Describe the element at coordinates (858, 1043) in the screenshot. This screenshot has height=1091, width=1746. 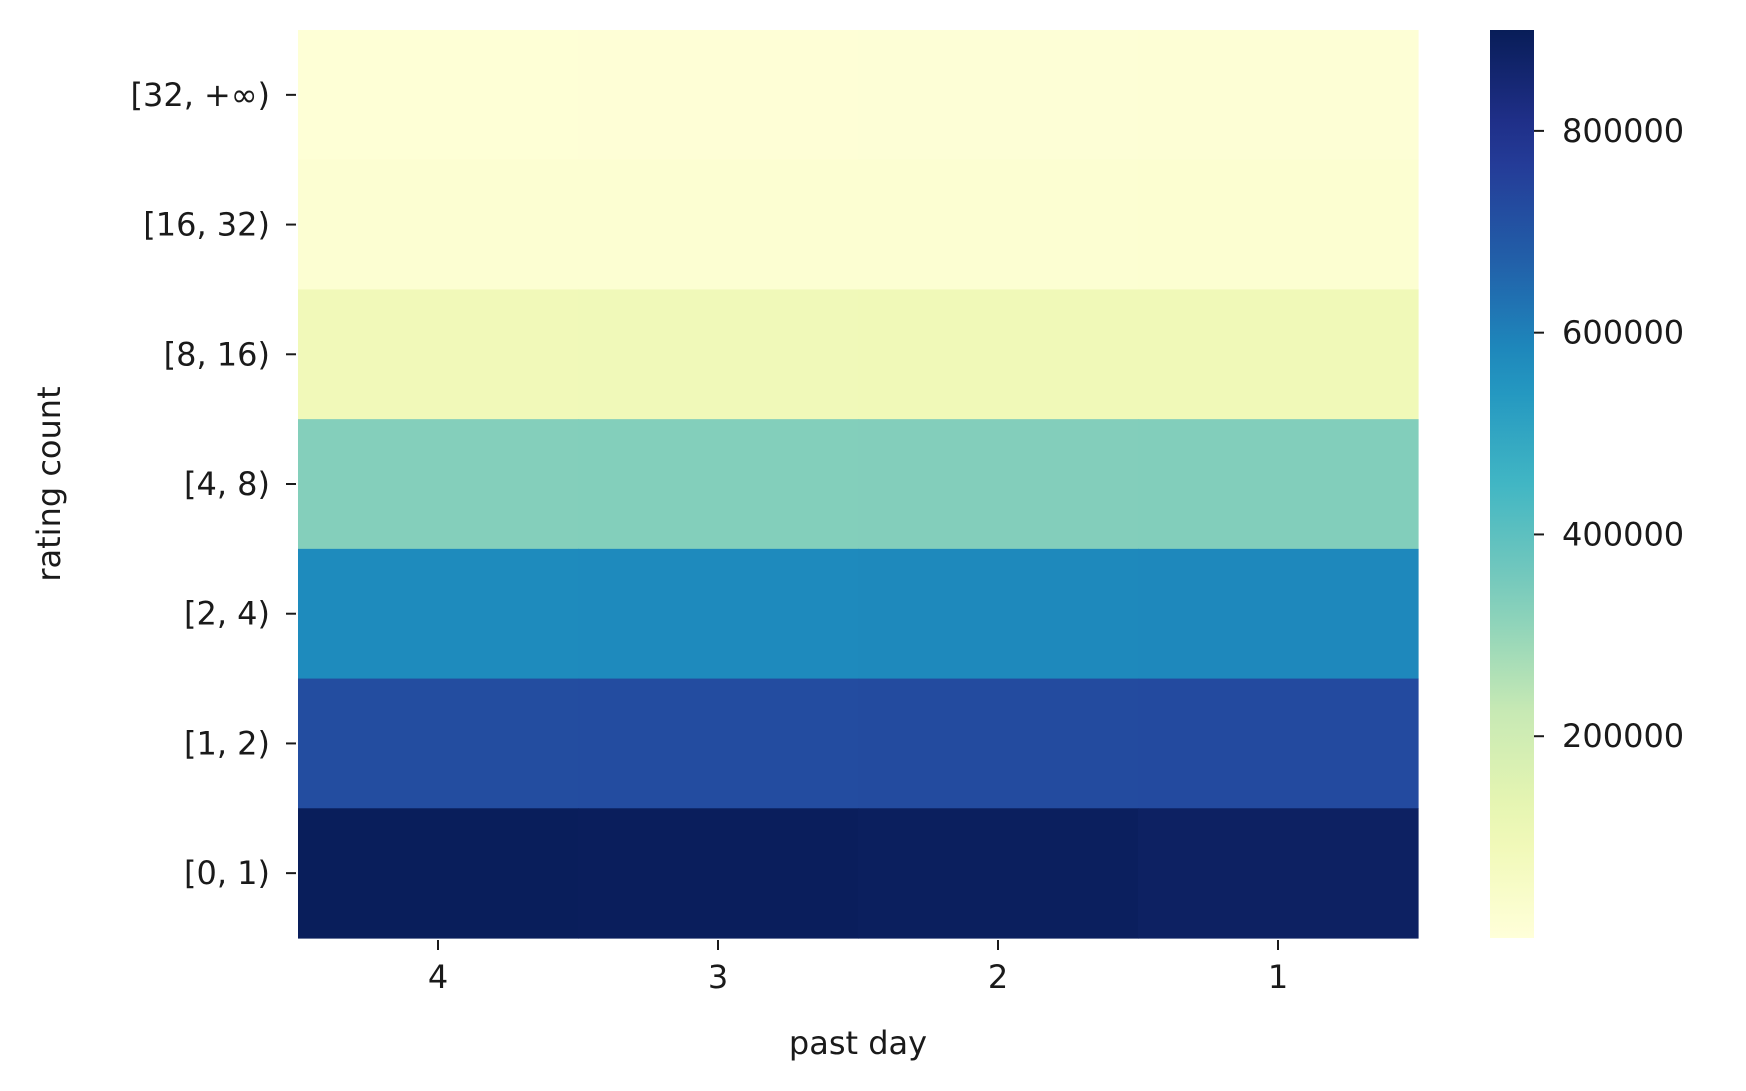
I see `x-axis-label: past day` at that location.